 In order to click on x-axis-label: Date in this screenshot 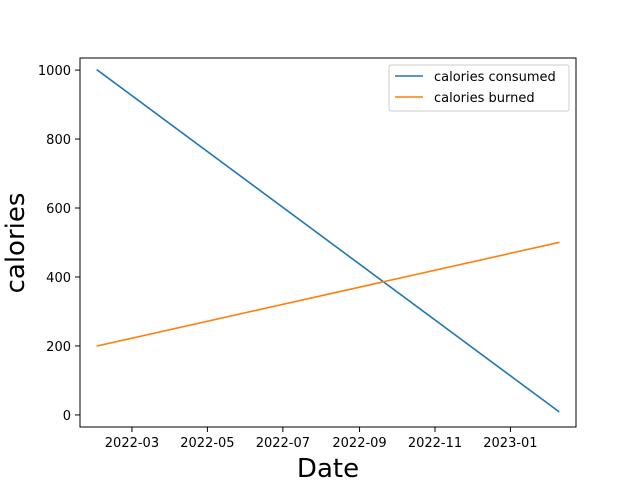, I will do `click(328, 467)`.